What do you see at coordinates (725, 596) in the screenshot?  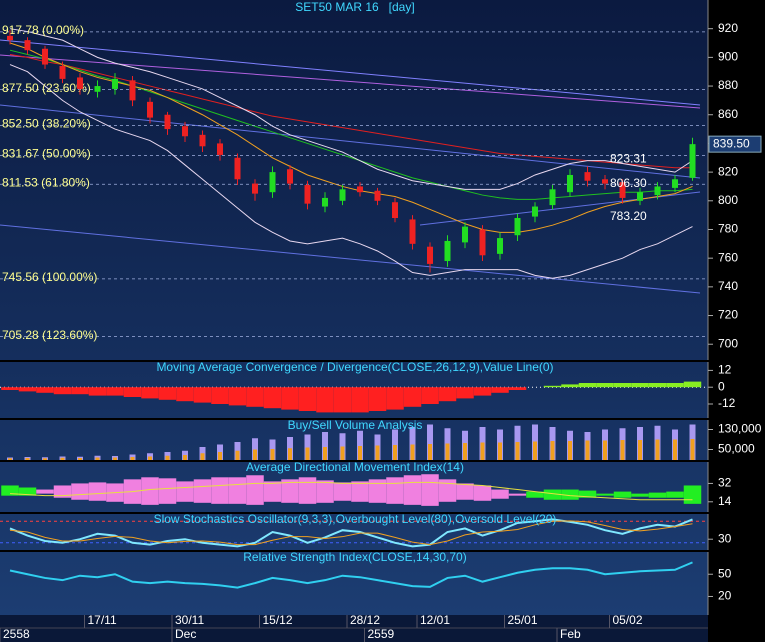 I see `y-tick-label: 20` at bounding box center [725, 596].